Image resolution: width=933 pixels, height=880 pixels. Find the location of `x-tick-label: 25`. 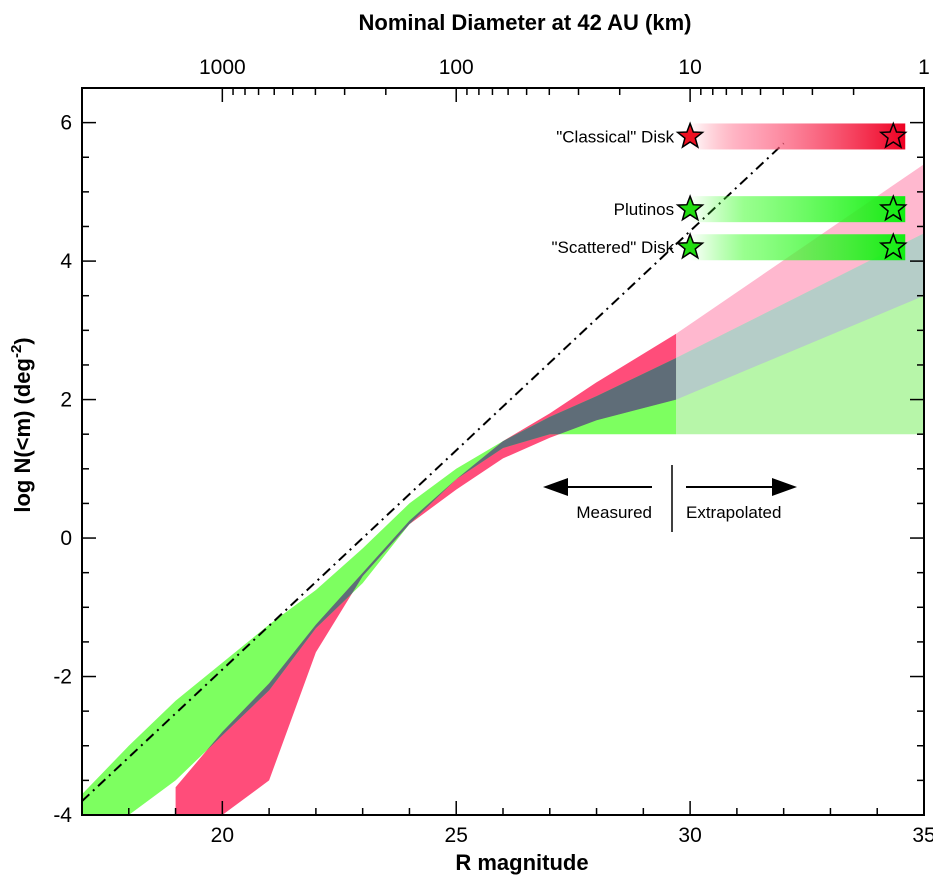

x-tick-label: 25 is located at coordinates (456, 835).